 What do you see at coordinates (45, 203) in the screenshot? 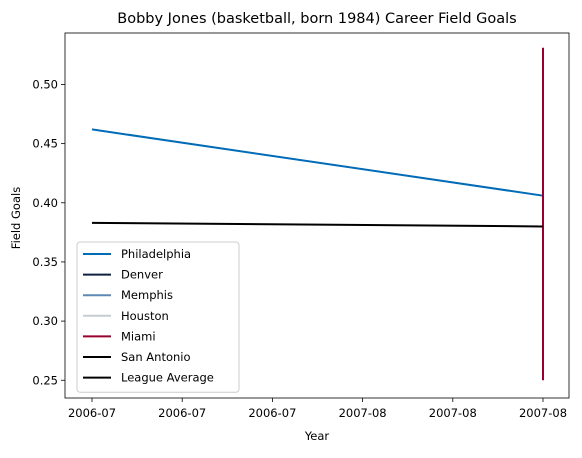
I see `y-tick-label: 0.40` at bounding box center [45, 203].